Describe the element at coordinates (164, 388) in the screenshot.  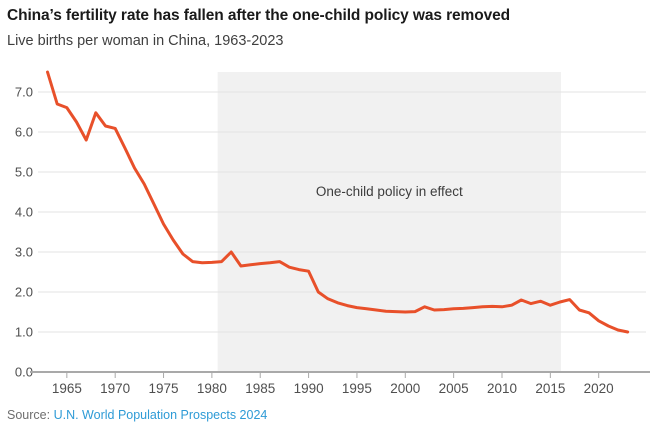
I see `x-tick-label: 1975` at that location.